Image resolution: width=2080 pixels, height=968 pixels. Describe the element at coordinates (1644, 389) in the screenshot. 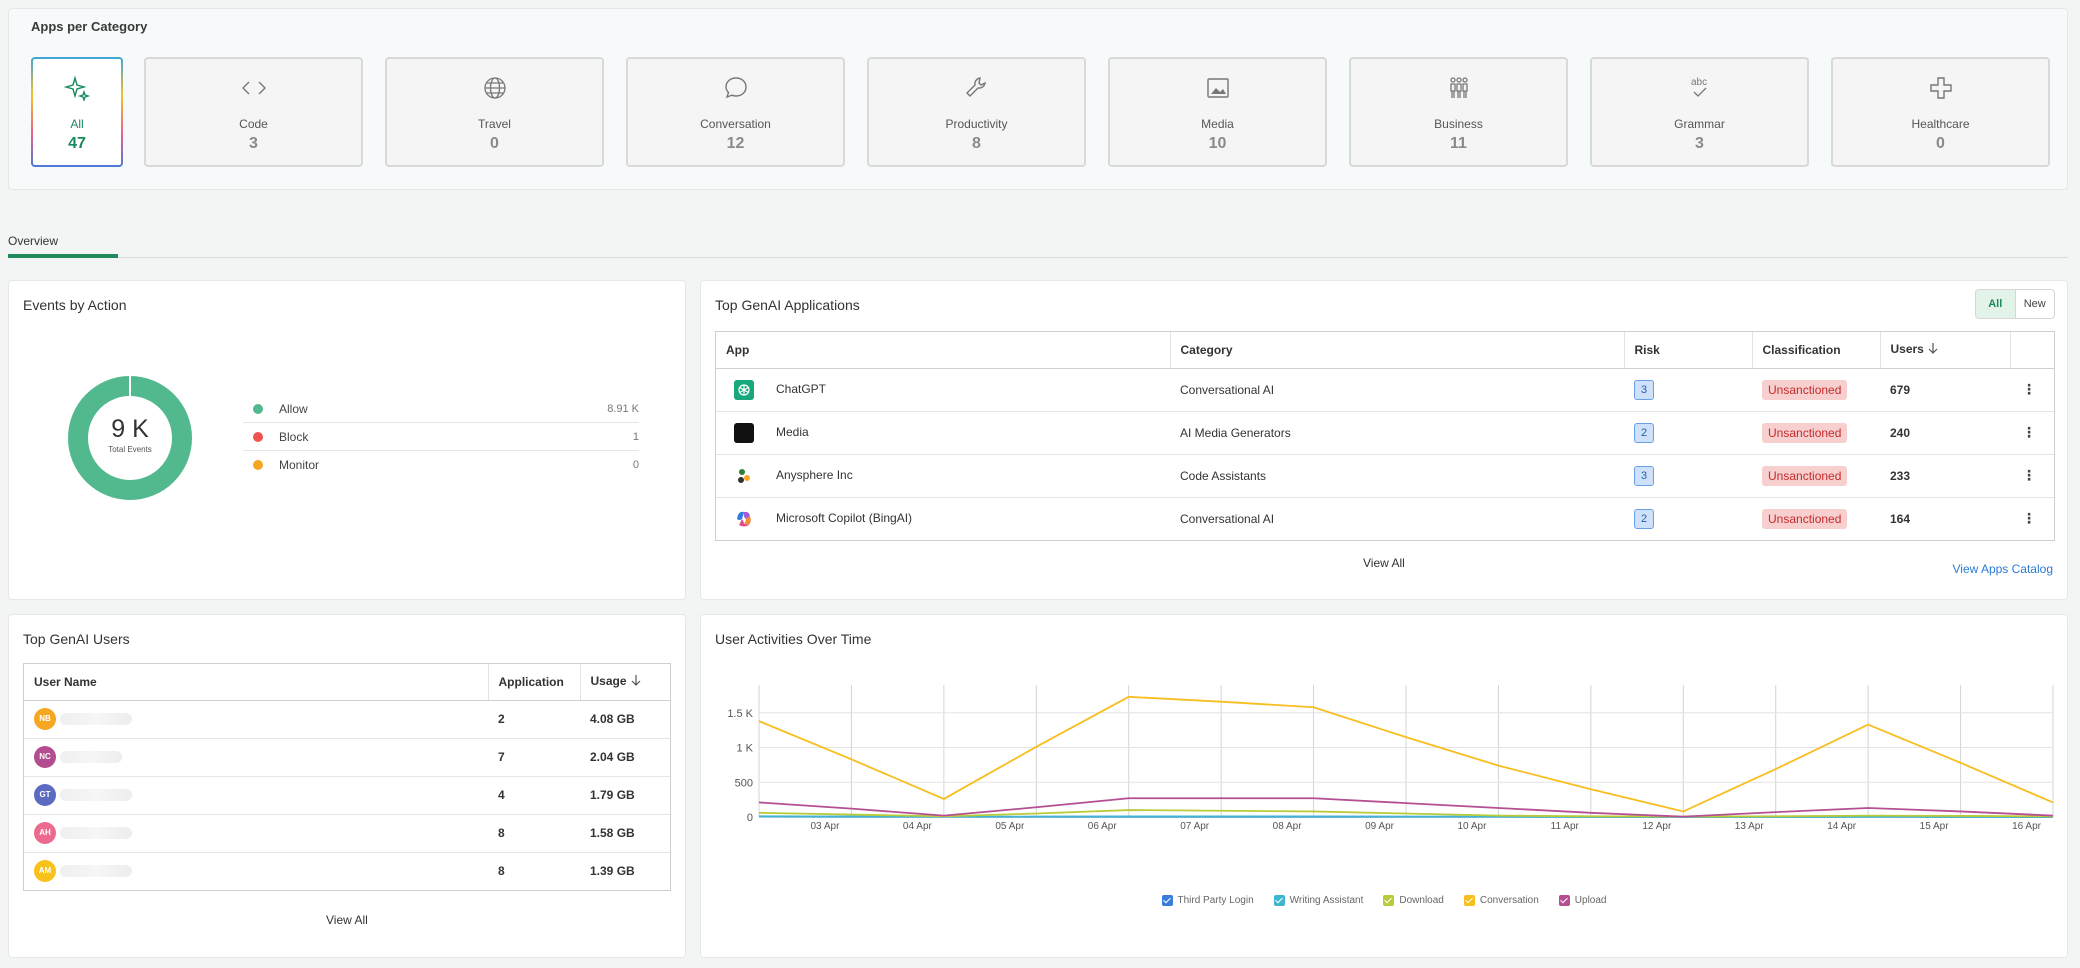

I see `risk-badge: 3` at that location.